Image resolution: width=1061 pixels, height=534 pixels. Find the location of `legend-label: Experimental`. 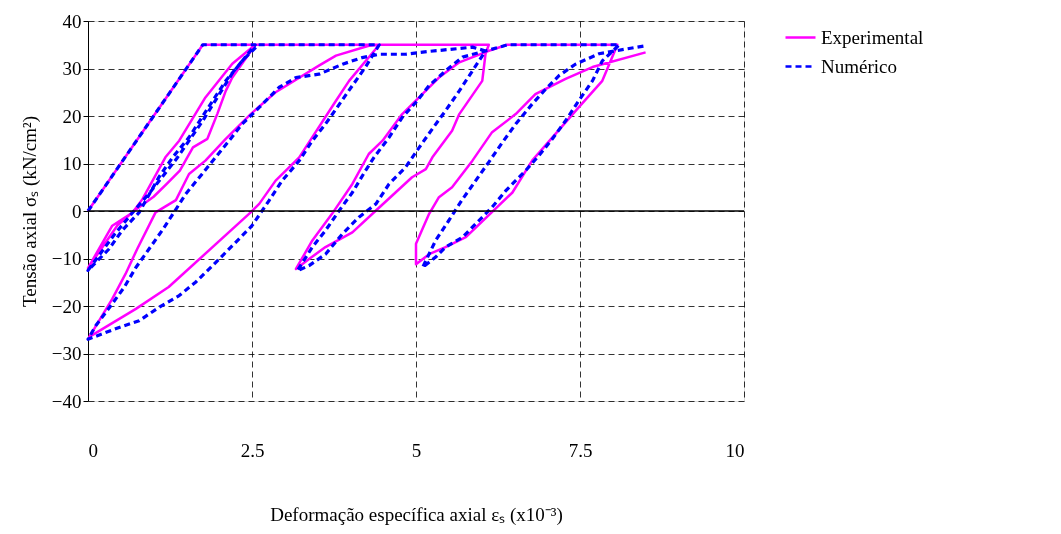

legend-label: Experimental is located at coordinates (872, 37).